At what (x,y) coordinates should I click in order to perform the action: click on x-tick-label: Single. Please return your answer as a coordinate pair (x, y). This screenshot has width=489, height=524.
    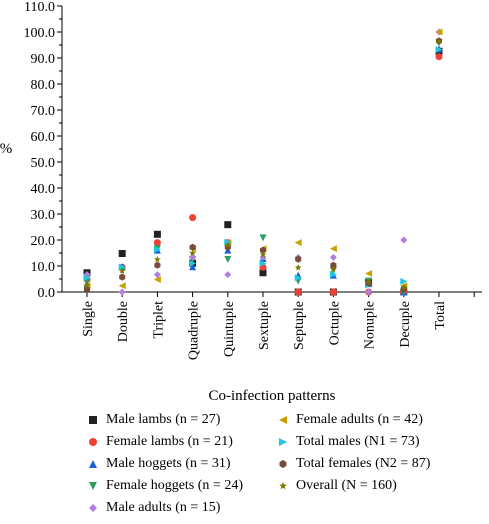
    Looking at the image, I should click on (88, 319).